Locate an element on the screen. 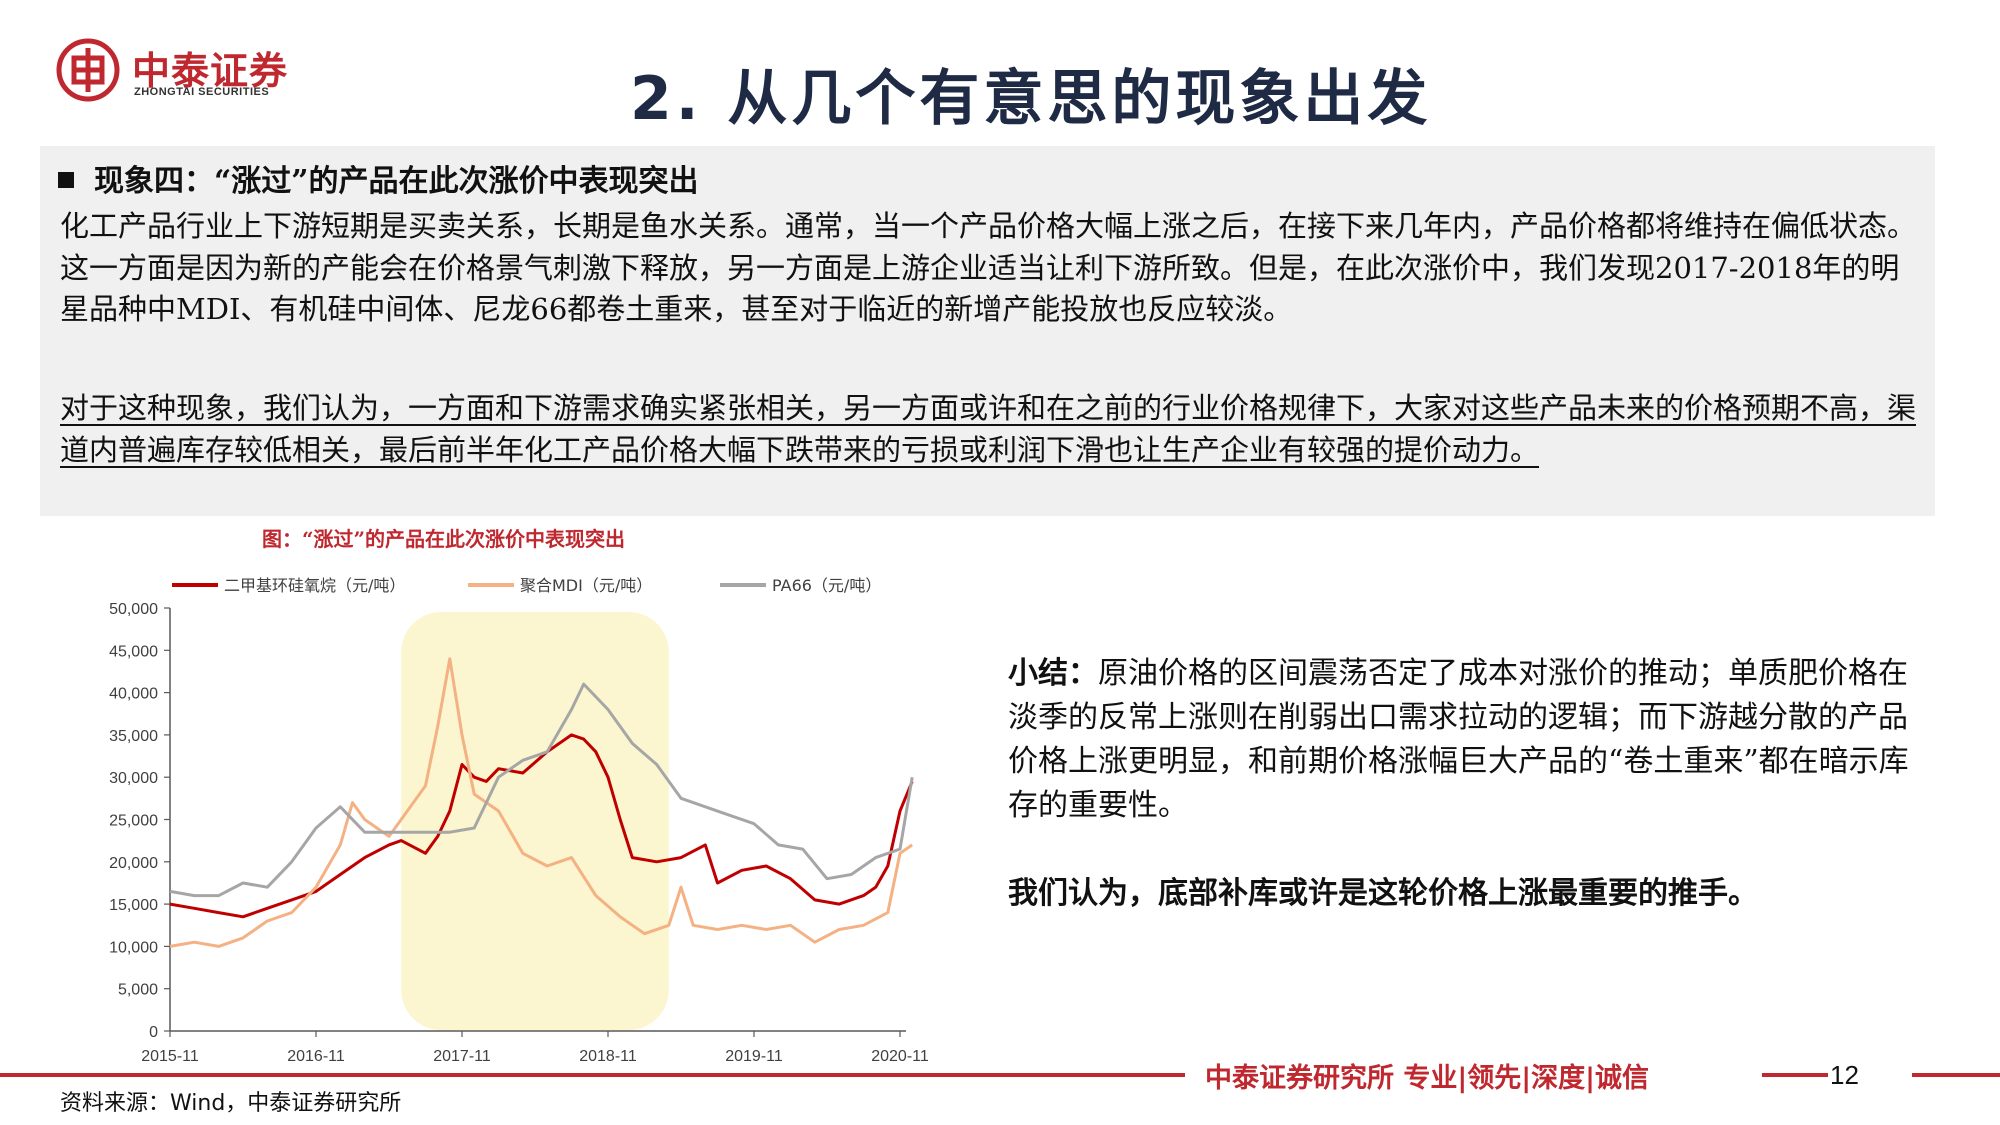  y-tick-label: 0 is located at coordinates (153, 1032).